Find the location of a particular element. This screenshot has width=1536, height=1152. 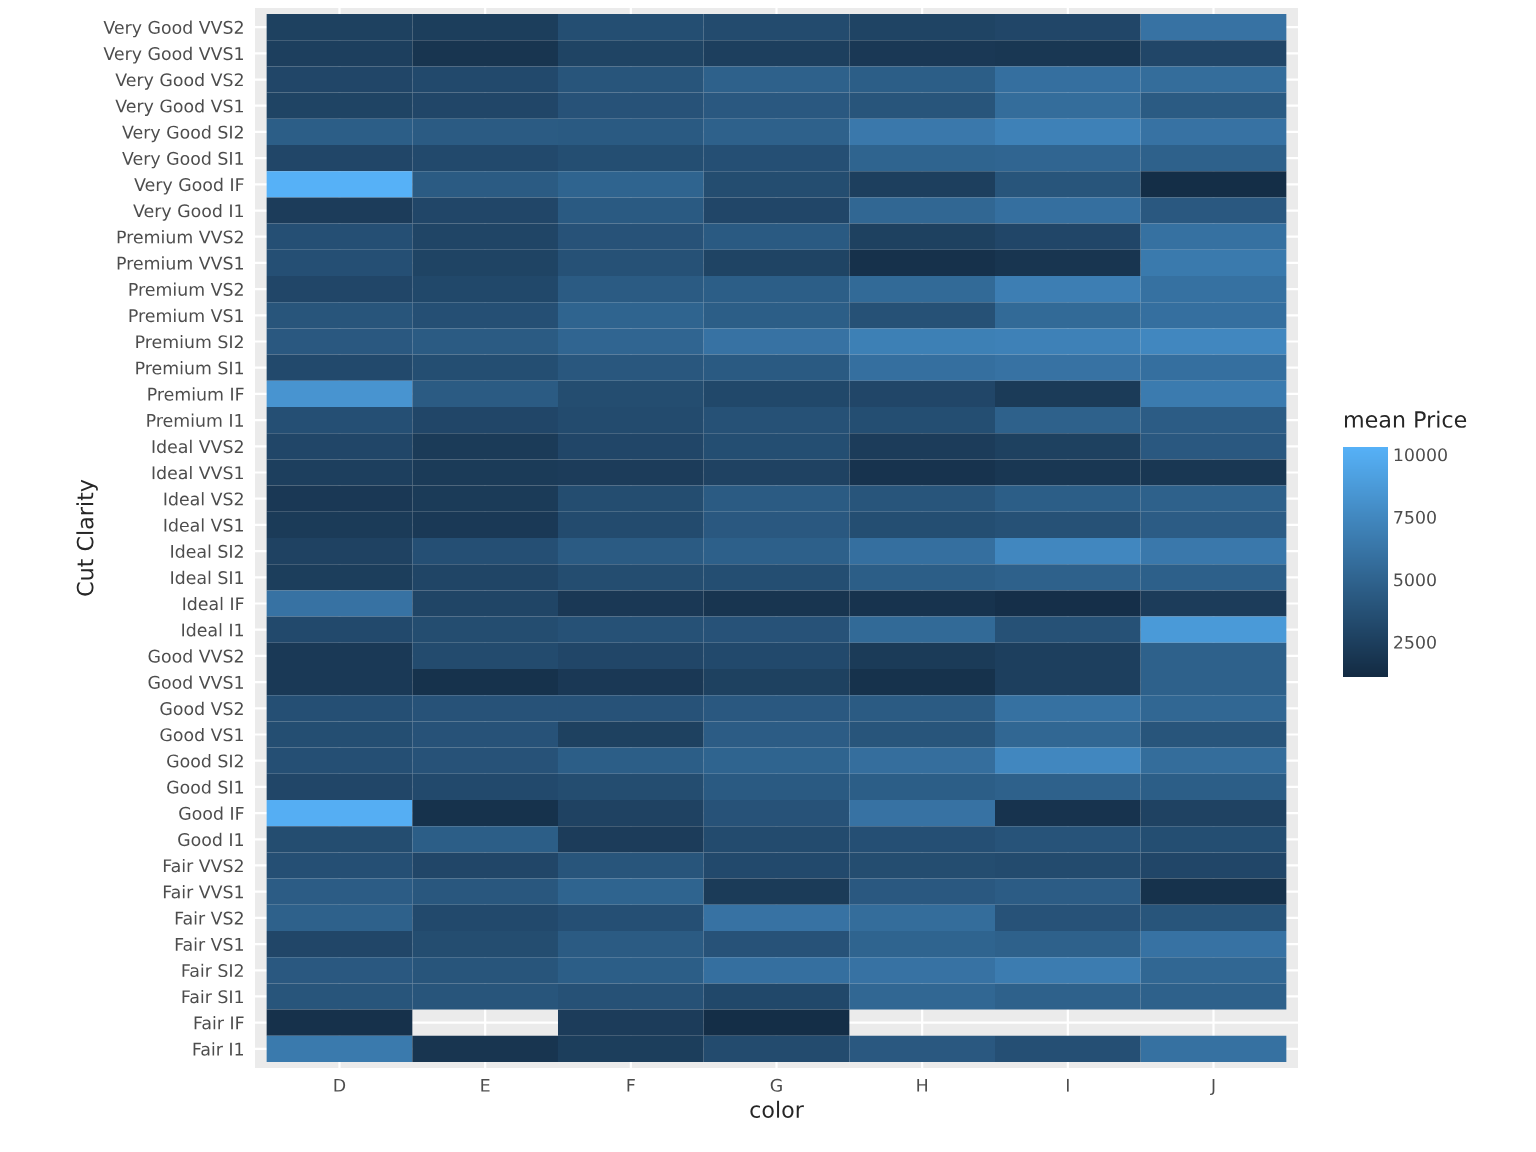

y-tick-label: Ideal SI2 is located at coordinates (207, 551).